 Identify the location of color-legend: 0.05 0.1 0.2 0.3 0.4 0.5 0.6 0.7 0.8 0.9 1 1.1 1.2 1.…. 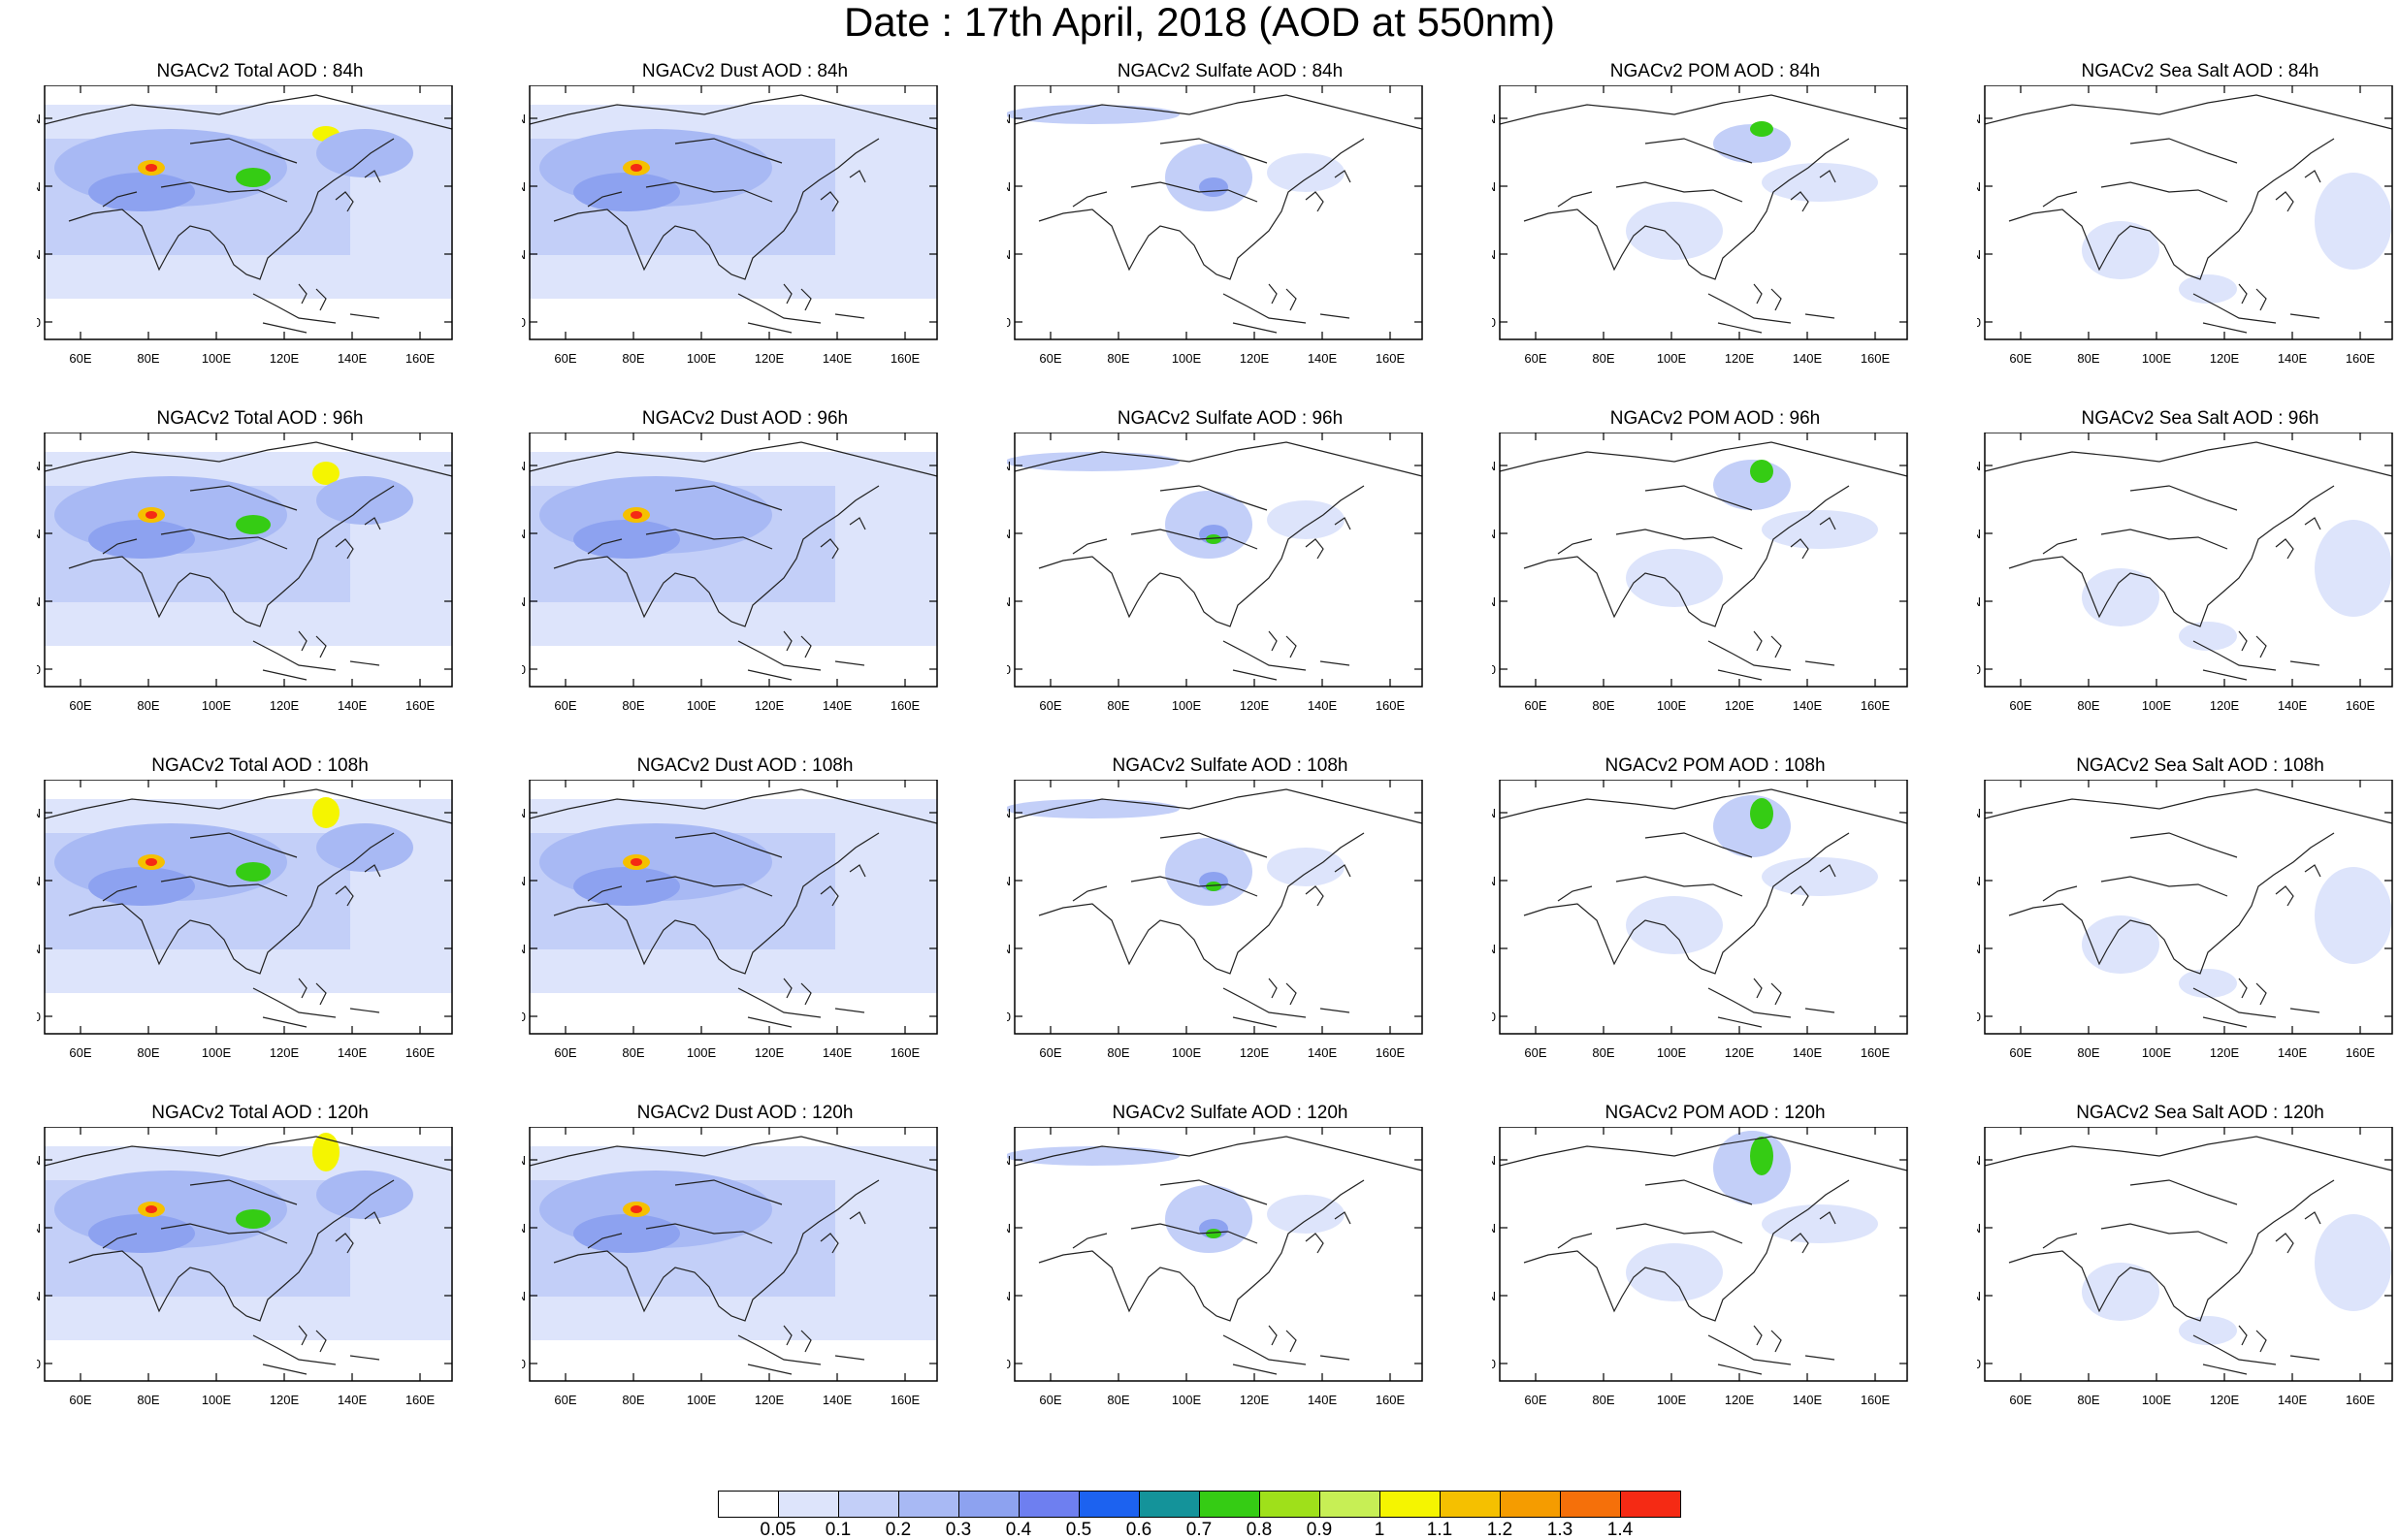
(1199, 1515).